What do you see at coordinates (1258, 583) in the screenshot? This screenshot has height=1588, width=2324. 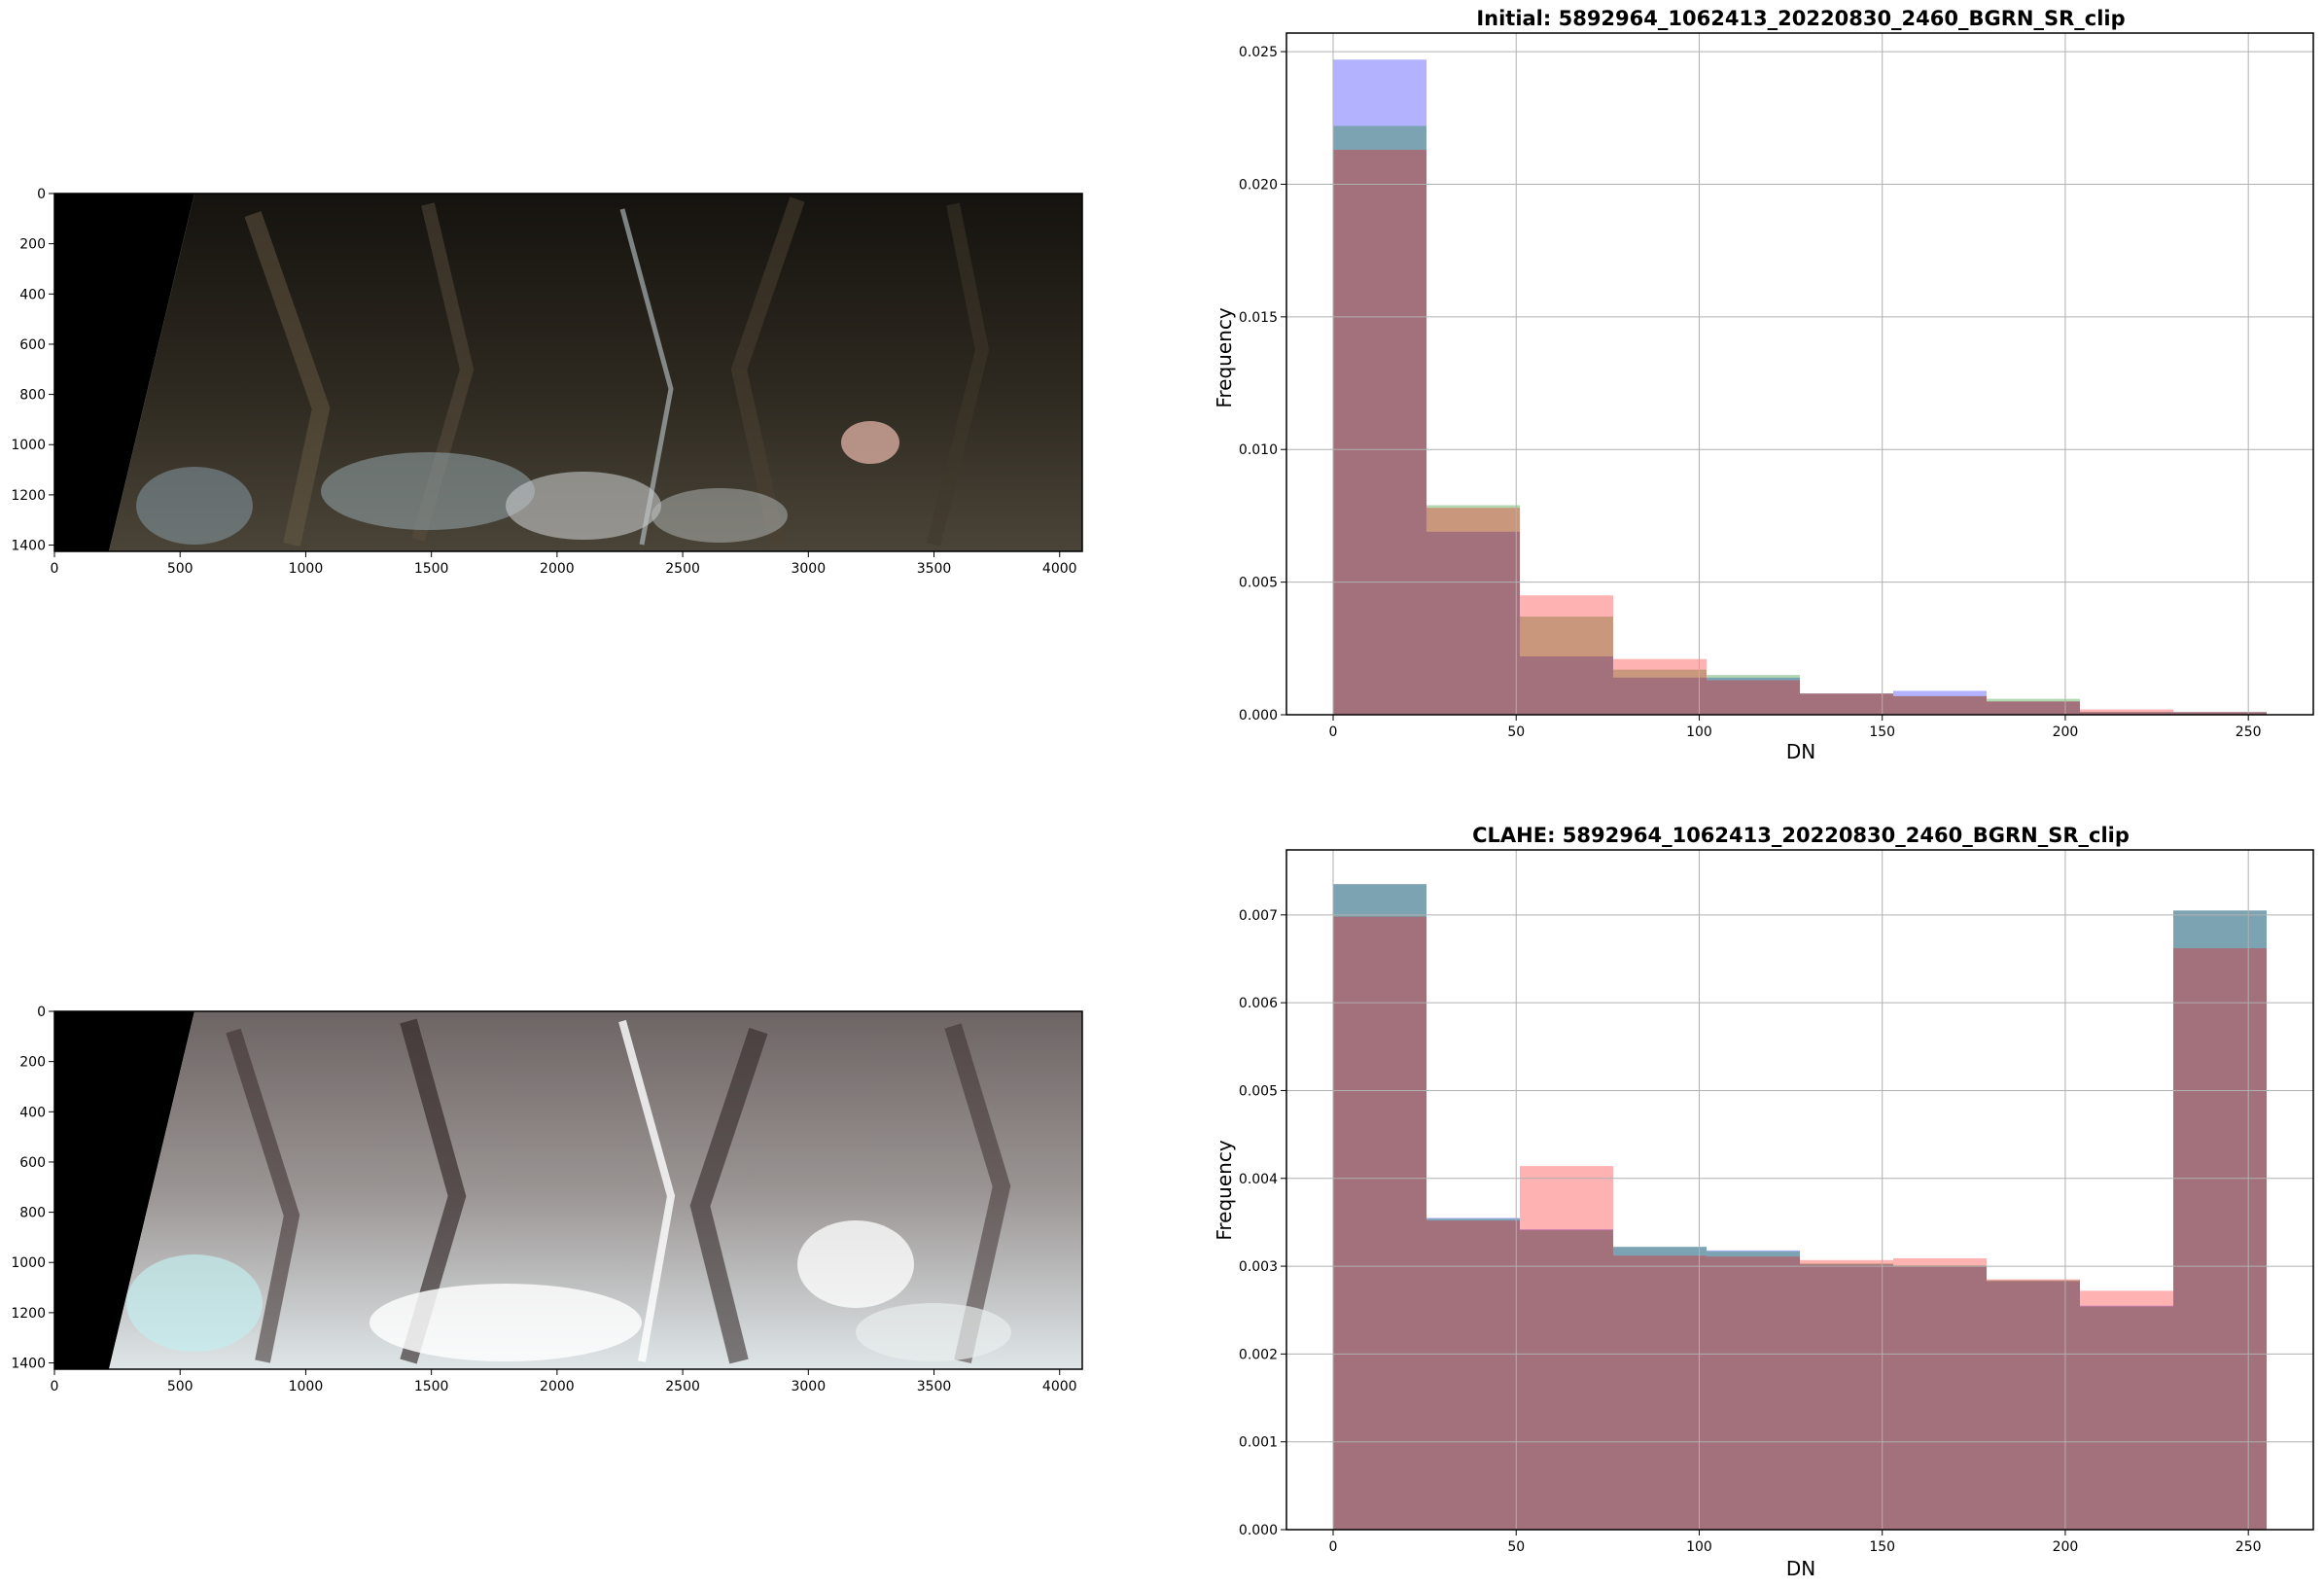 I see `y-tick-label: 0.005` at bounding box center [1258, 583].